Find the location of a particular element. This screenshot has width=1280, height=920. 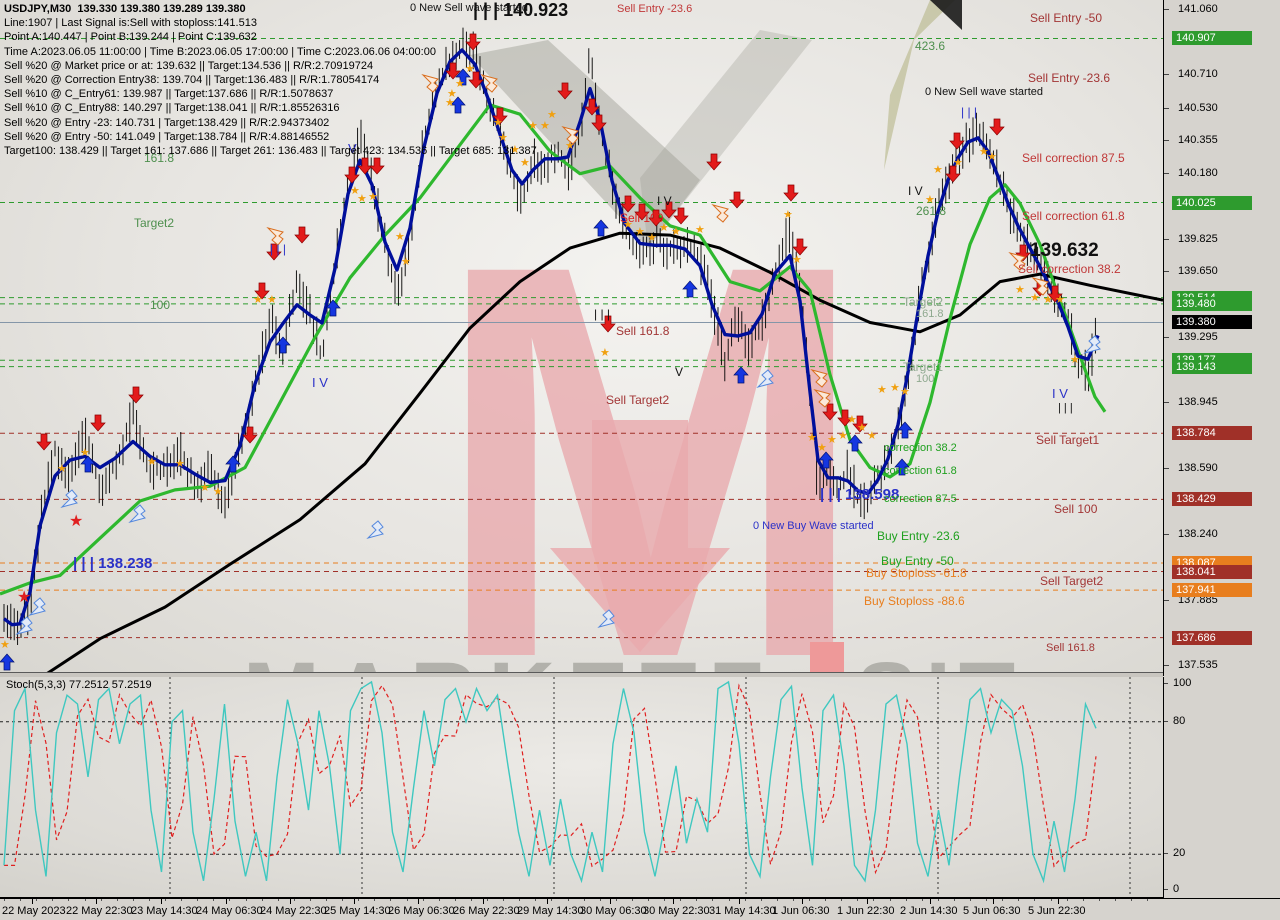

chart-annotation: 161.8 is located at coordinates (930, 314).